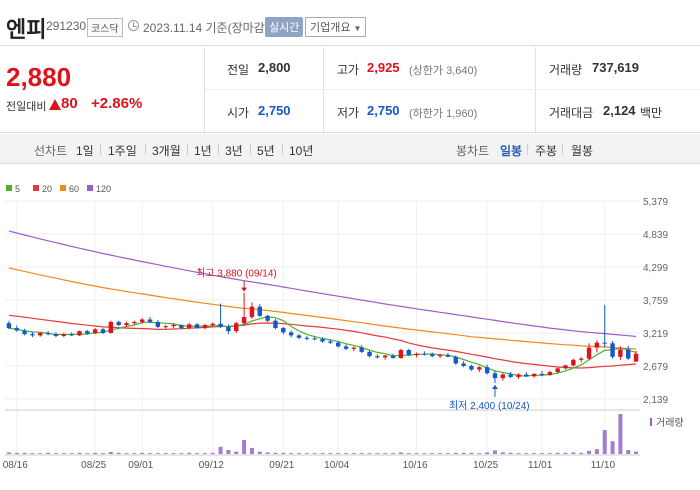 Image resolution: width=700 pixels, height=490 pixels. What do you see at coordinates (26, 107) in the screenshot?
I see `change-label: 전일대비` at bounding box center [26, 107].